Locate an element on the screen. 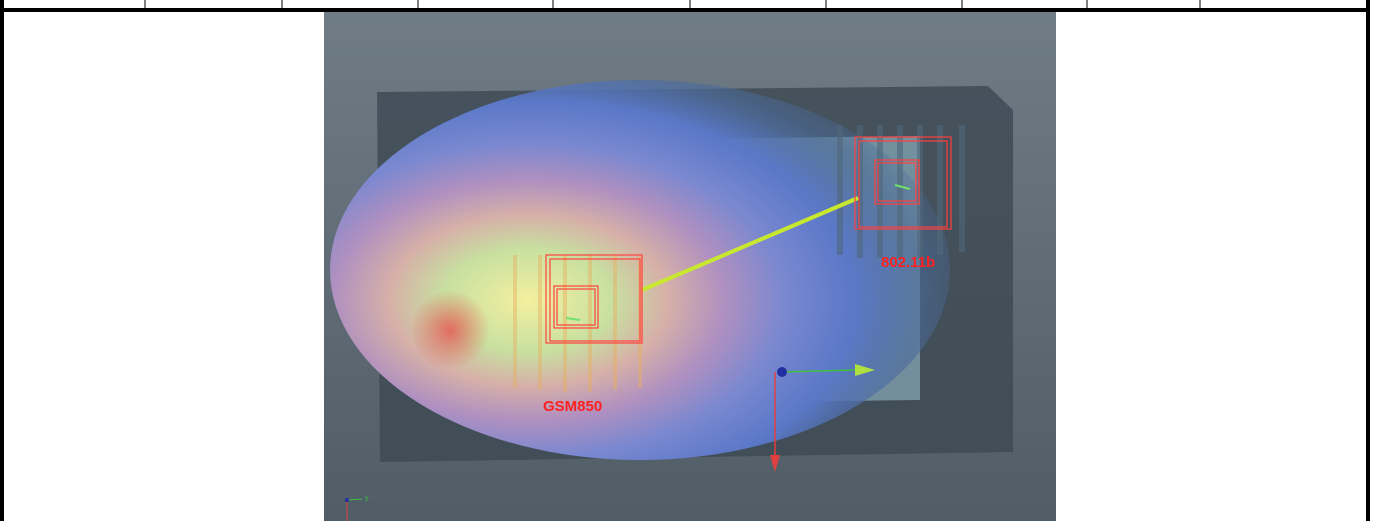 The image size is (1375, 521). axis-label: y is located at coordinates (367, 498).